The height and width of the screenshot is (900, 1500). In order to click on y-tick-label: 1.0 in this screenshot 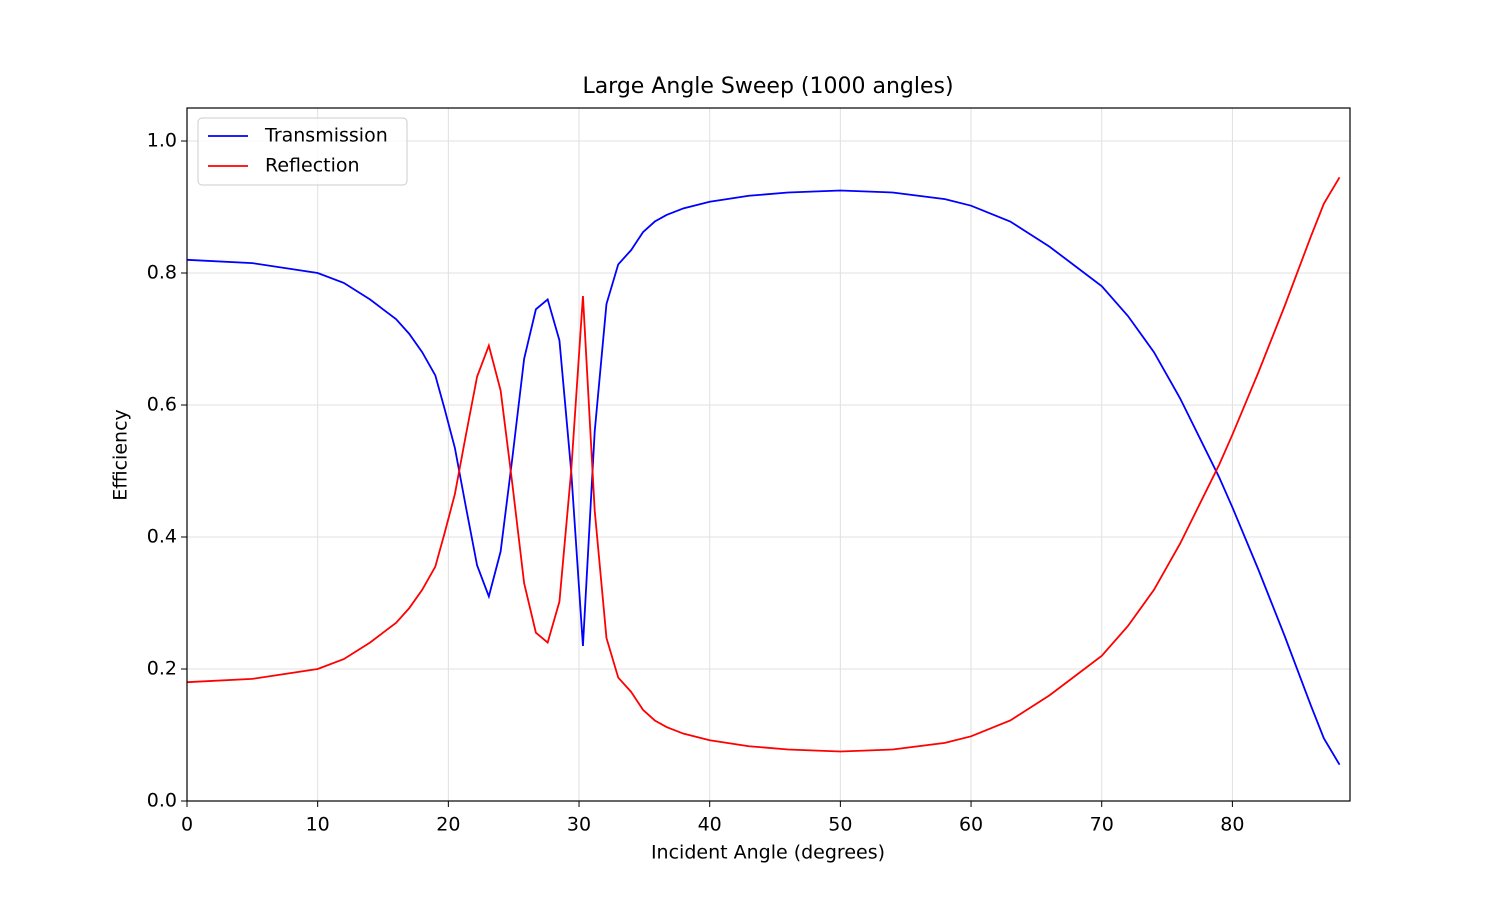, I will do `click(162, 141)`.